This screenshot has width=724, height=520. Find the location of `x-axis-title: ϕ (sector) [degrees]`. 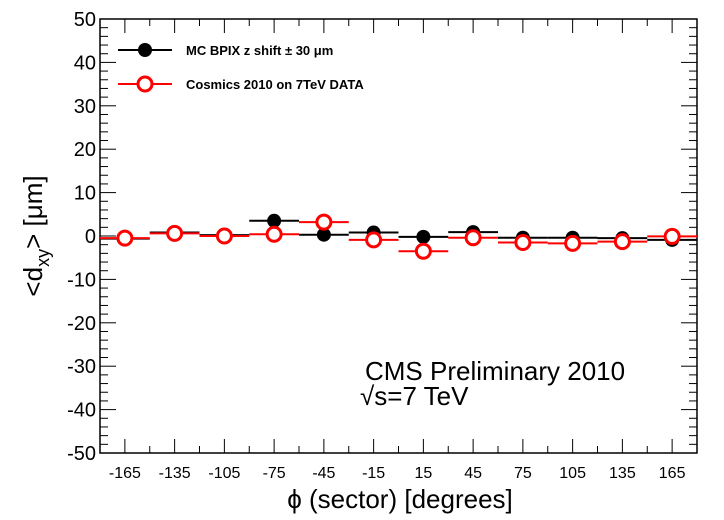

x-axis-title: ϕ (sector) [degrees] is located at coordinates (400, 499).